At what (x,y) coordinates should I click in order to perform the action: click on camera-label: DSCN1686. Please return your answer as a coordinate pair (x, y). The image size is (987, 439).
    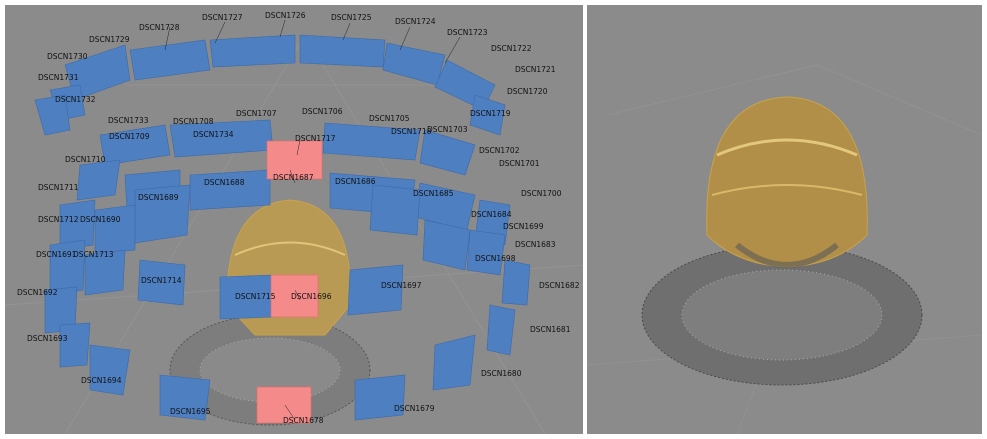
    Looking at the image, I should click on (355, 181).